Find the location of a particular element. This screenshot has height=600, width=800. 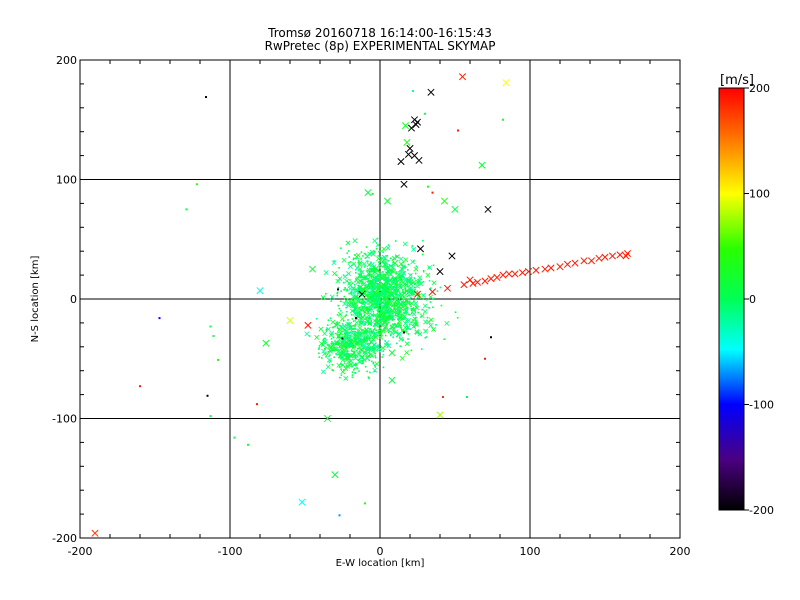

y-axis-label: N-S location [km] is located at coordinates (35, 299).